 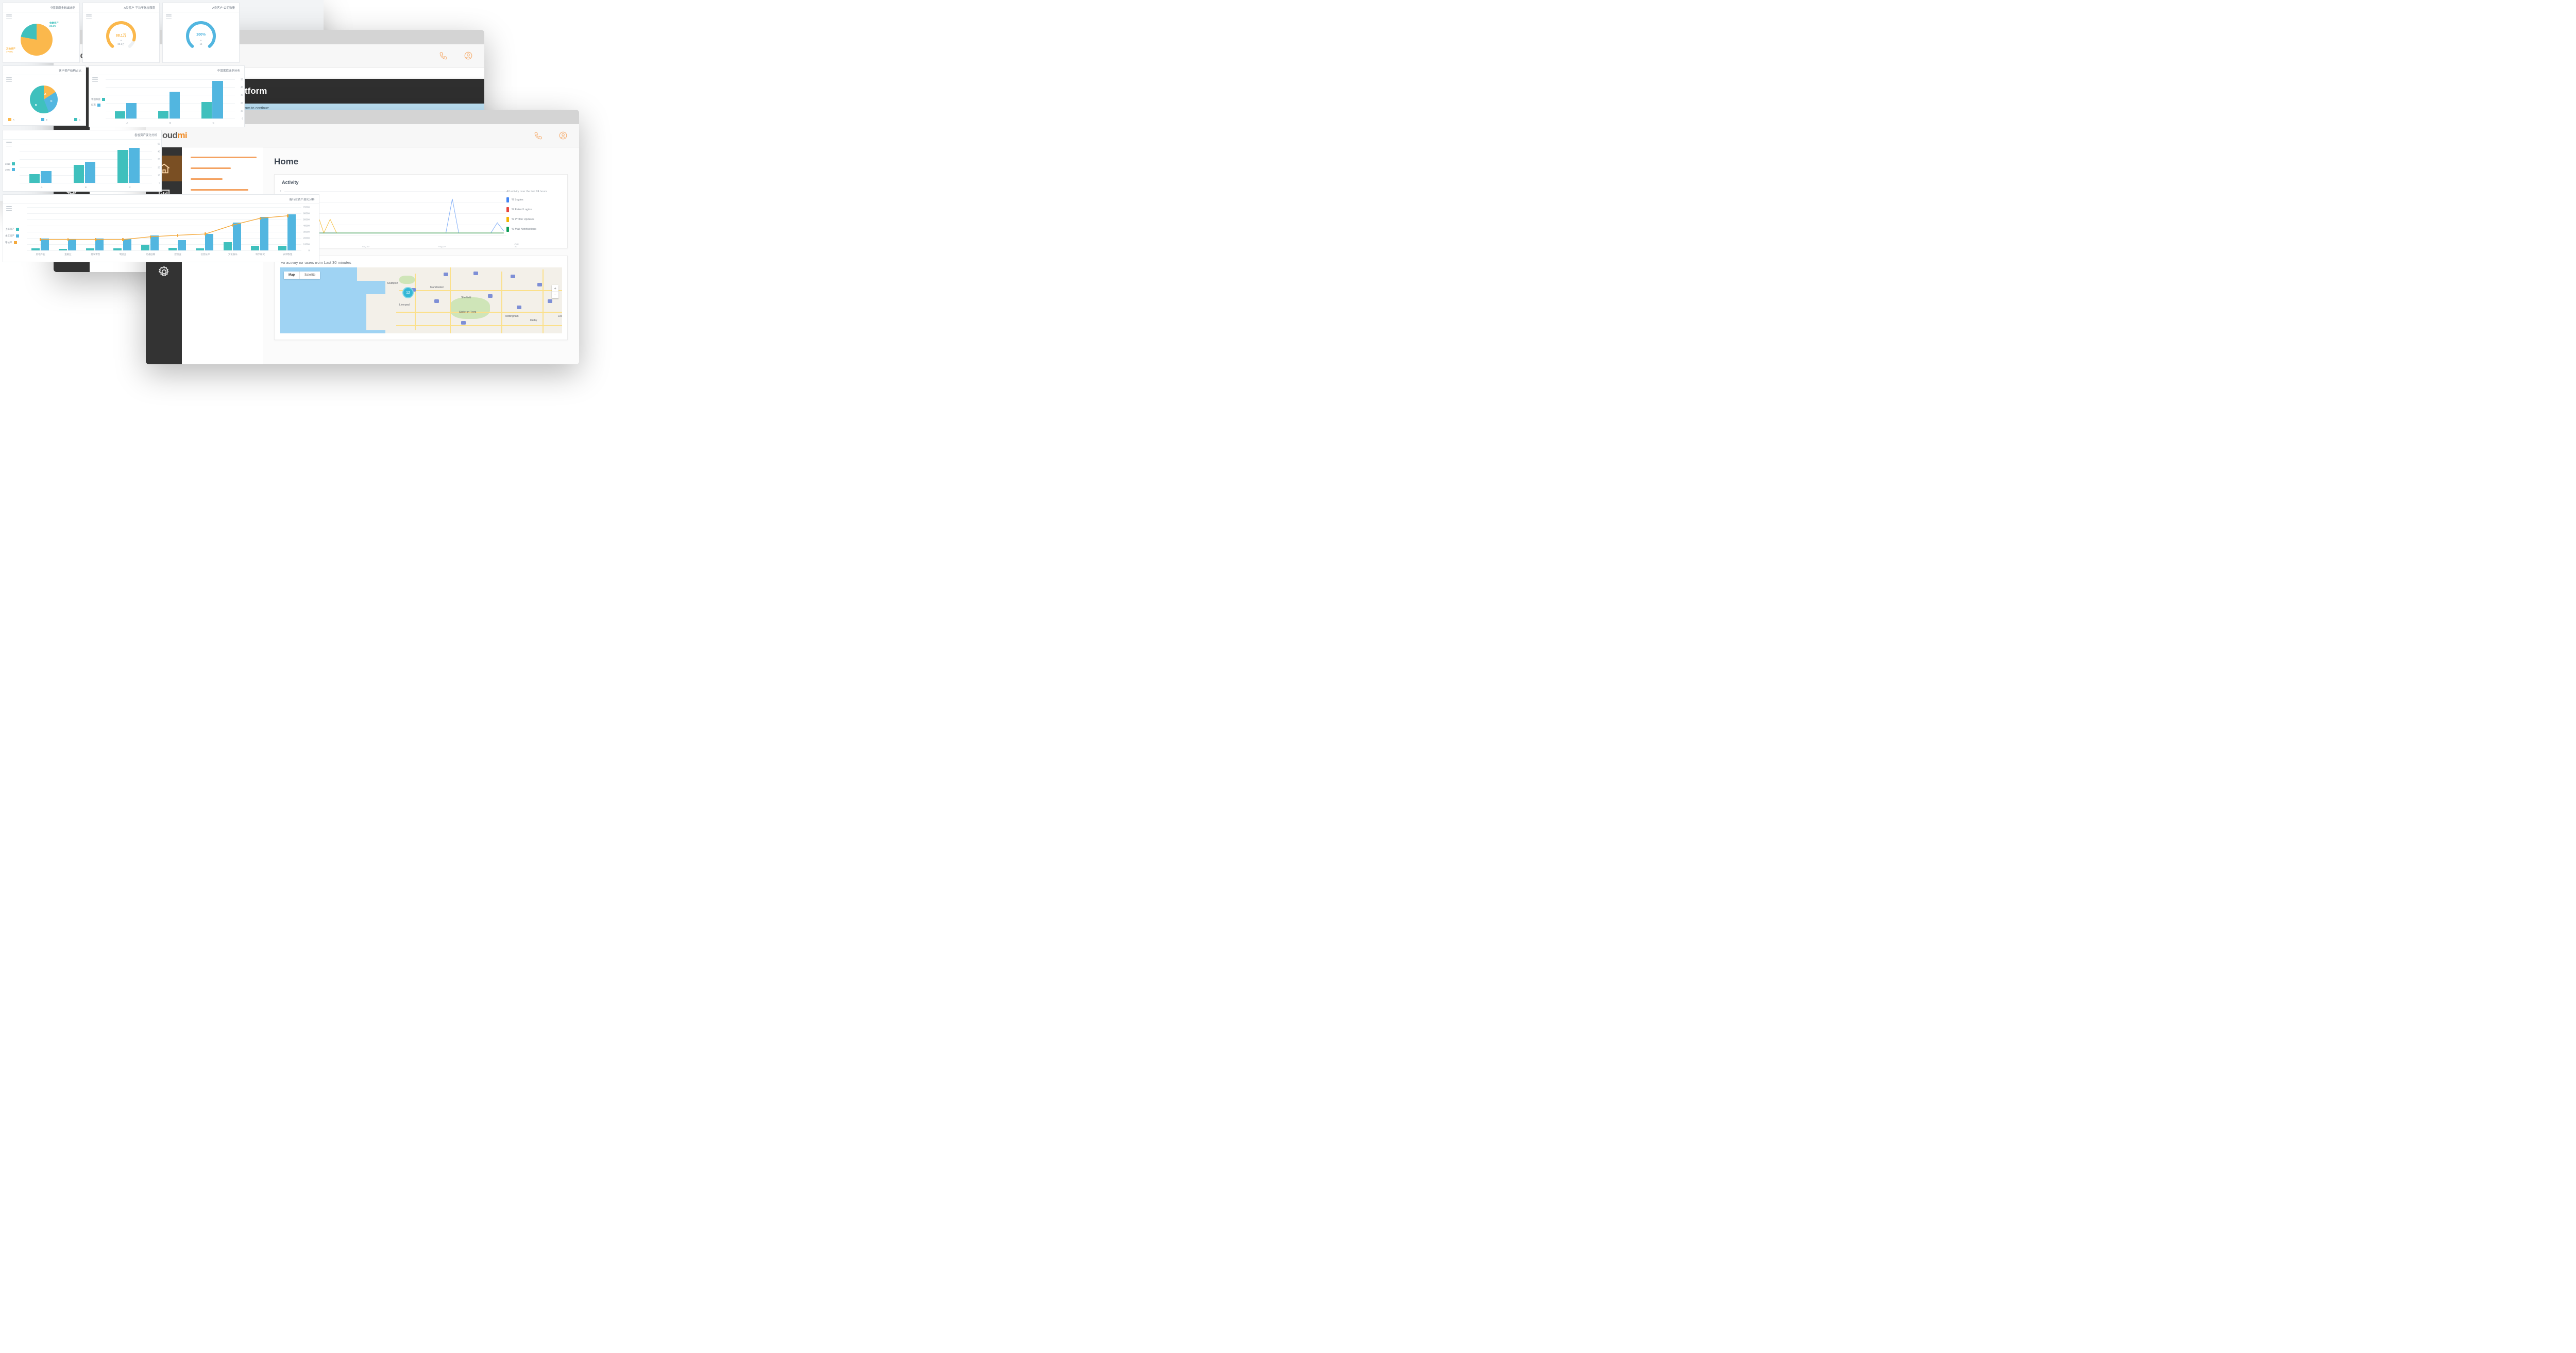 What do you see at coordinates (534, 209) in the screenshot?
I see `legend-item: % Failed Logins` at bounding box center [534, 209].